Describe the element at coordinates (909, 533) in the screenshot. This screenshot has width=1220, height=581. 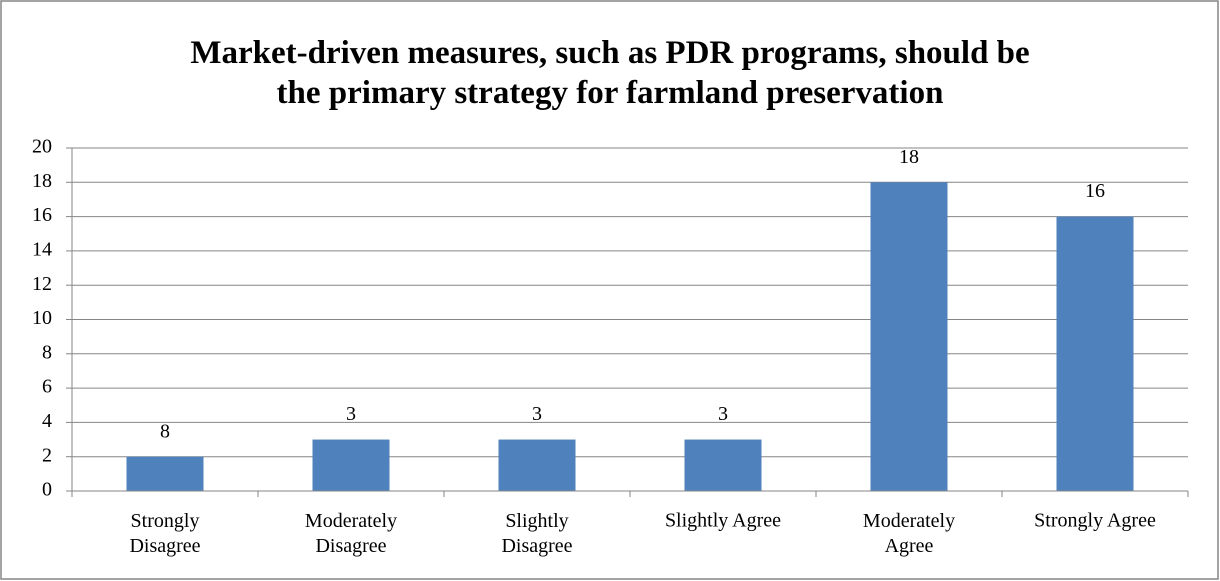
I see `x-tick-label: Moderately Agree` at that location.